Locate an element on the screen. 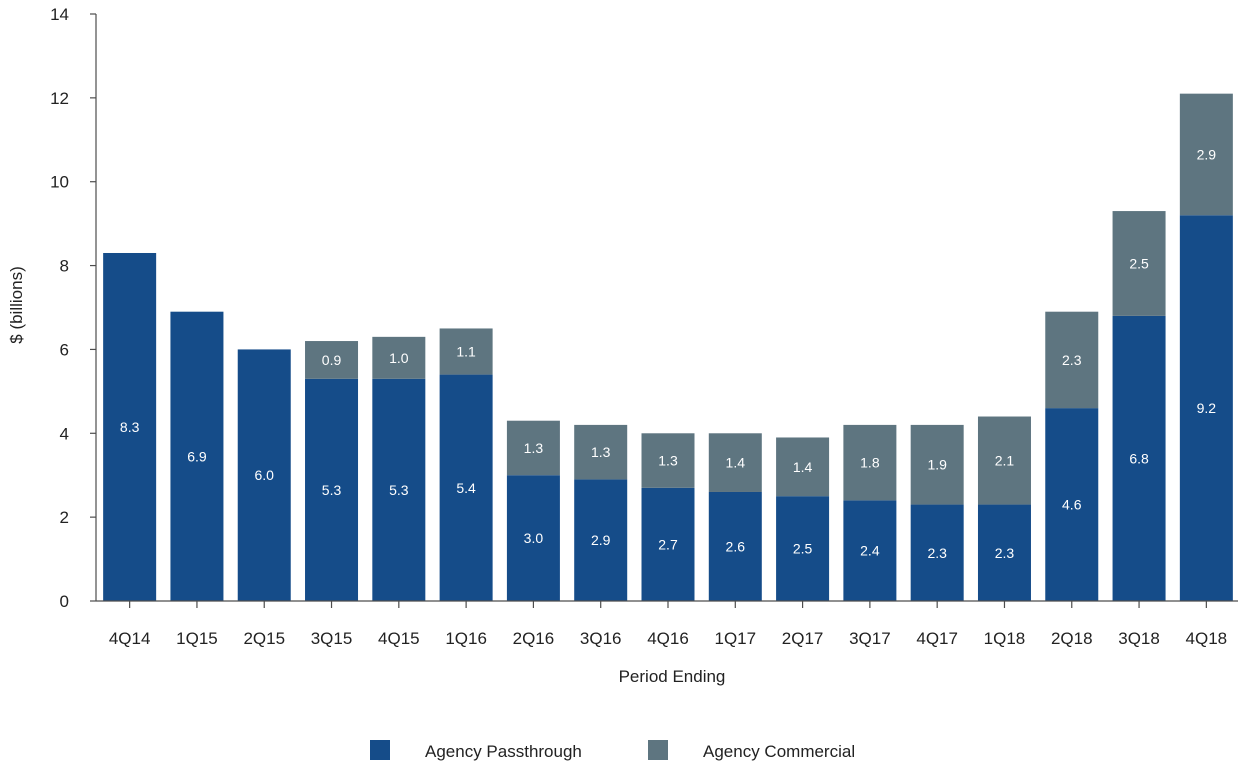 The width and height of the screenshot is (1238, 765). bar-value-label: 6.9 is located at coordinates (197, 456).